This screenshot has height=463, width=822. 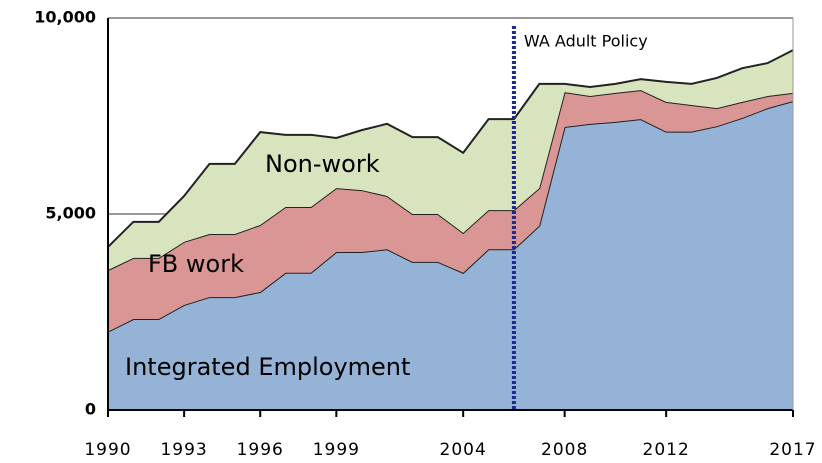 What do you see at coordinates (586, 41) in the screenshot?
I see `annotation: WA Adult Policy` at bounding box center [586, 41].